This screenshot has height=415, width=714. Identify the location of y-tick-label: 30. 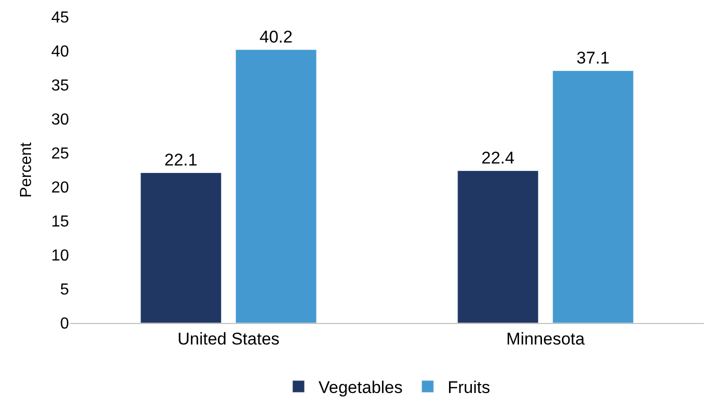
(60, 120).